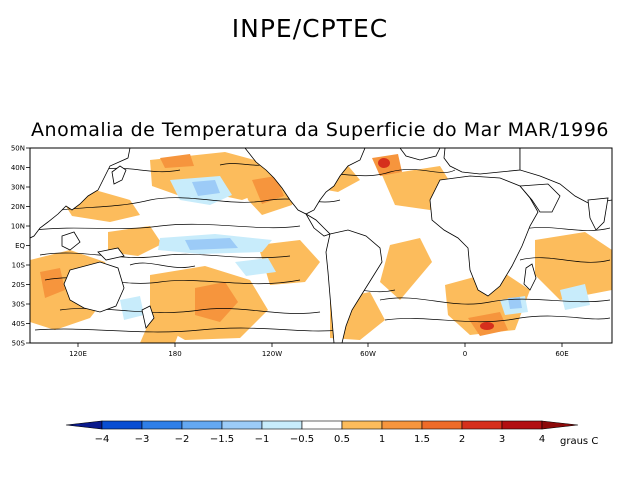 The height and width of the screenshot is (494, 640). I want to click on lat-label: EQ, so click(20, 246).